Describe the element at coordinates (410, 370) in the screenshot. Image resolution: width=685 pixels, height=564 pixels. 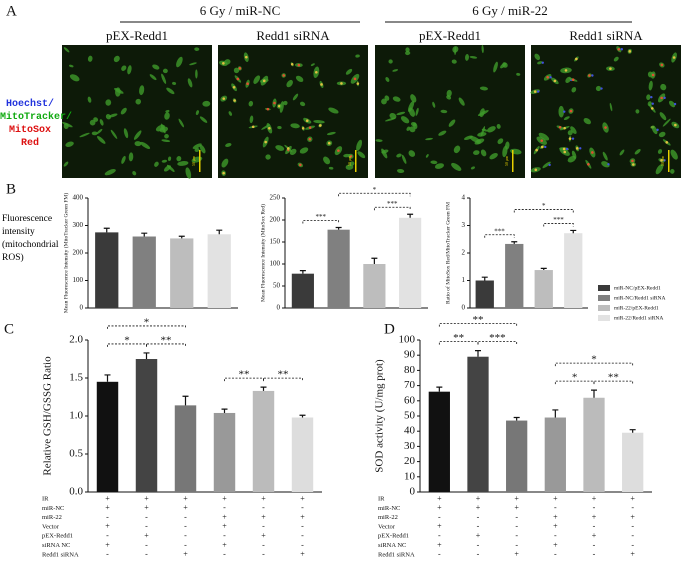
I see `y-tick-label: 80` at that location.